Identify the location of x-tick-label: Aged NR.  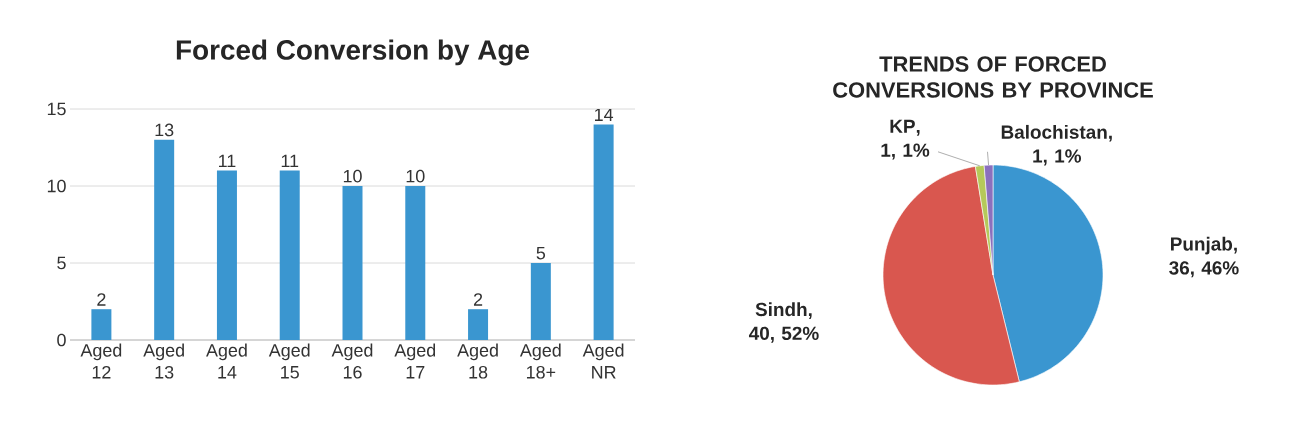
(603, 361).